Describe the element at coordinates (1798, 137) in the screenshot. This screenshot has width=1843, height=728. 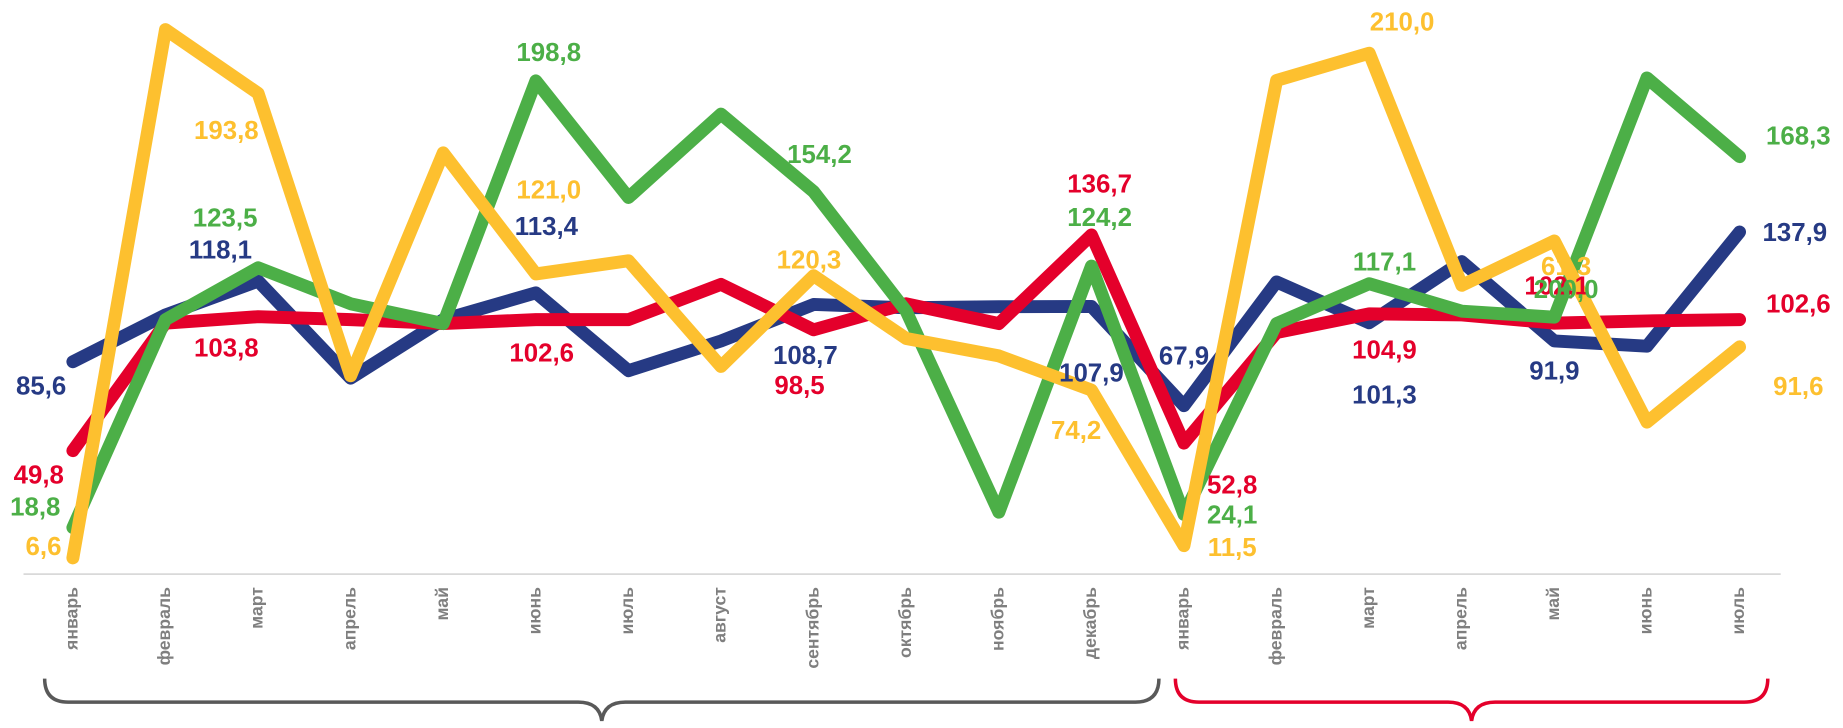
I see `data-label: 168,3` at that location.